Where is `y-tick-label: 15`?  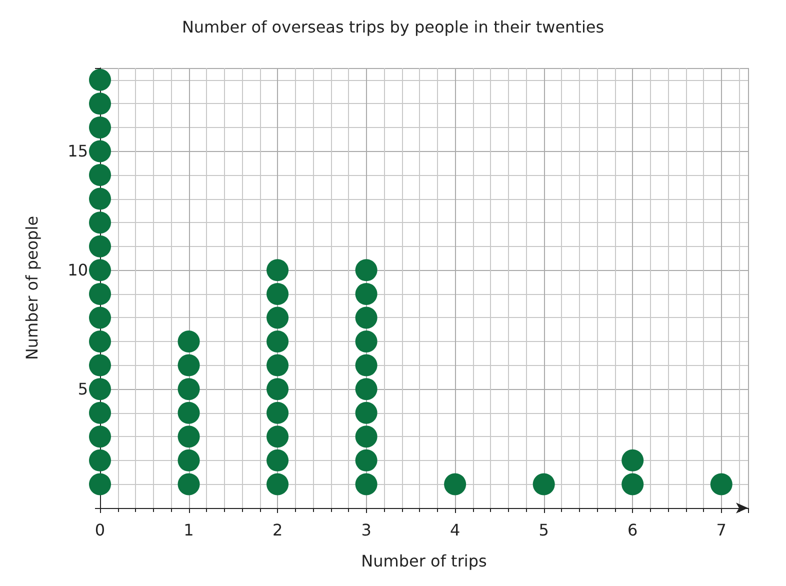 y-tick-label: 15 is located at coordinates (78, 151).